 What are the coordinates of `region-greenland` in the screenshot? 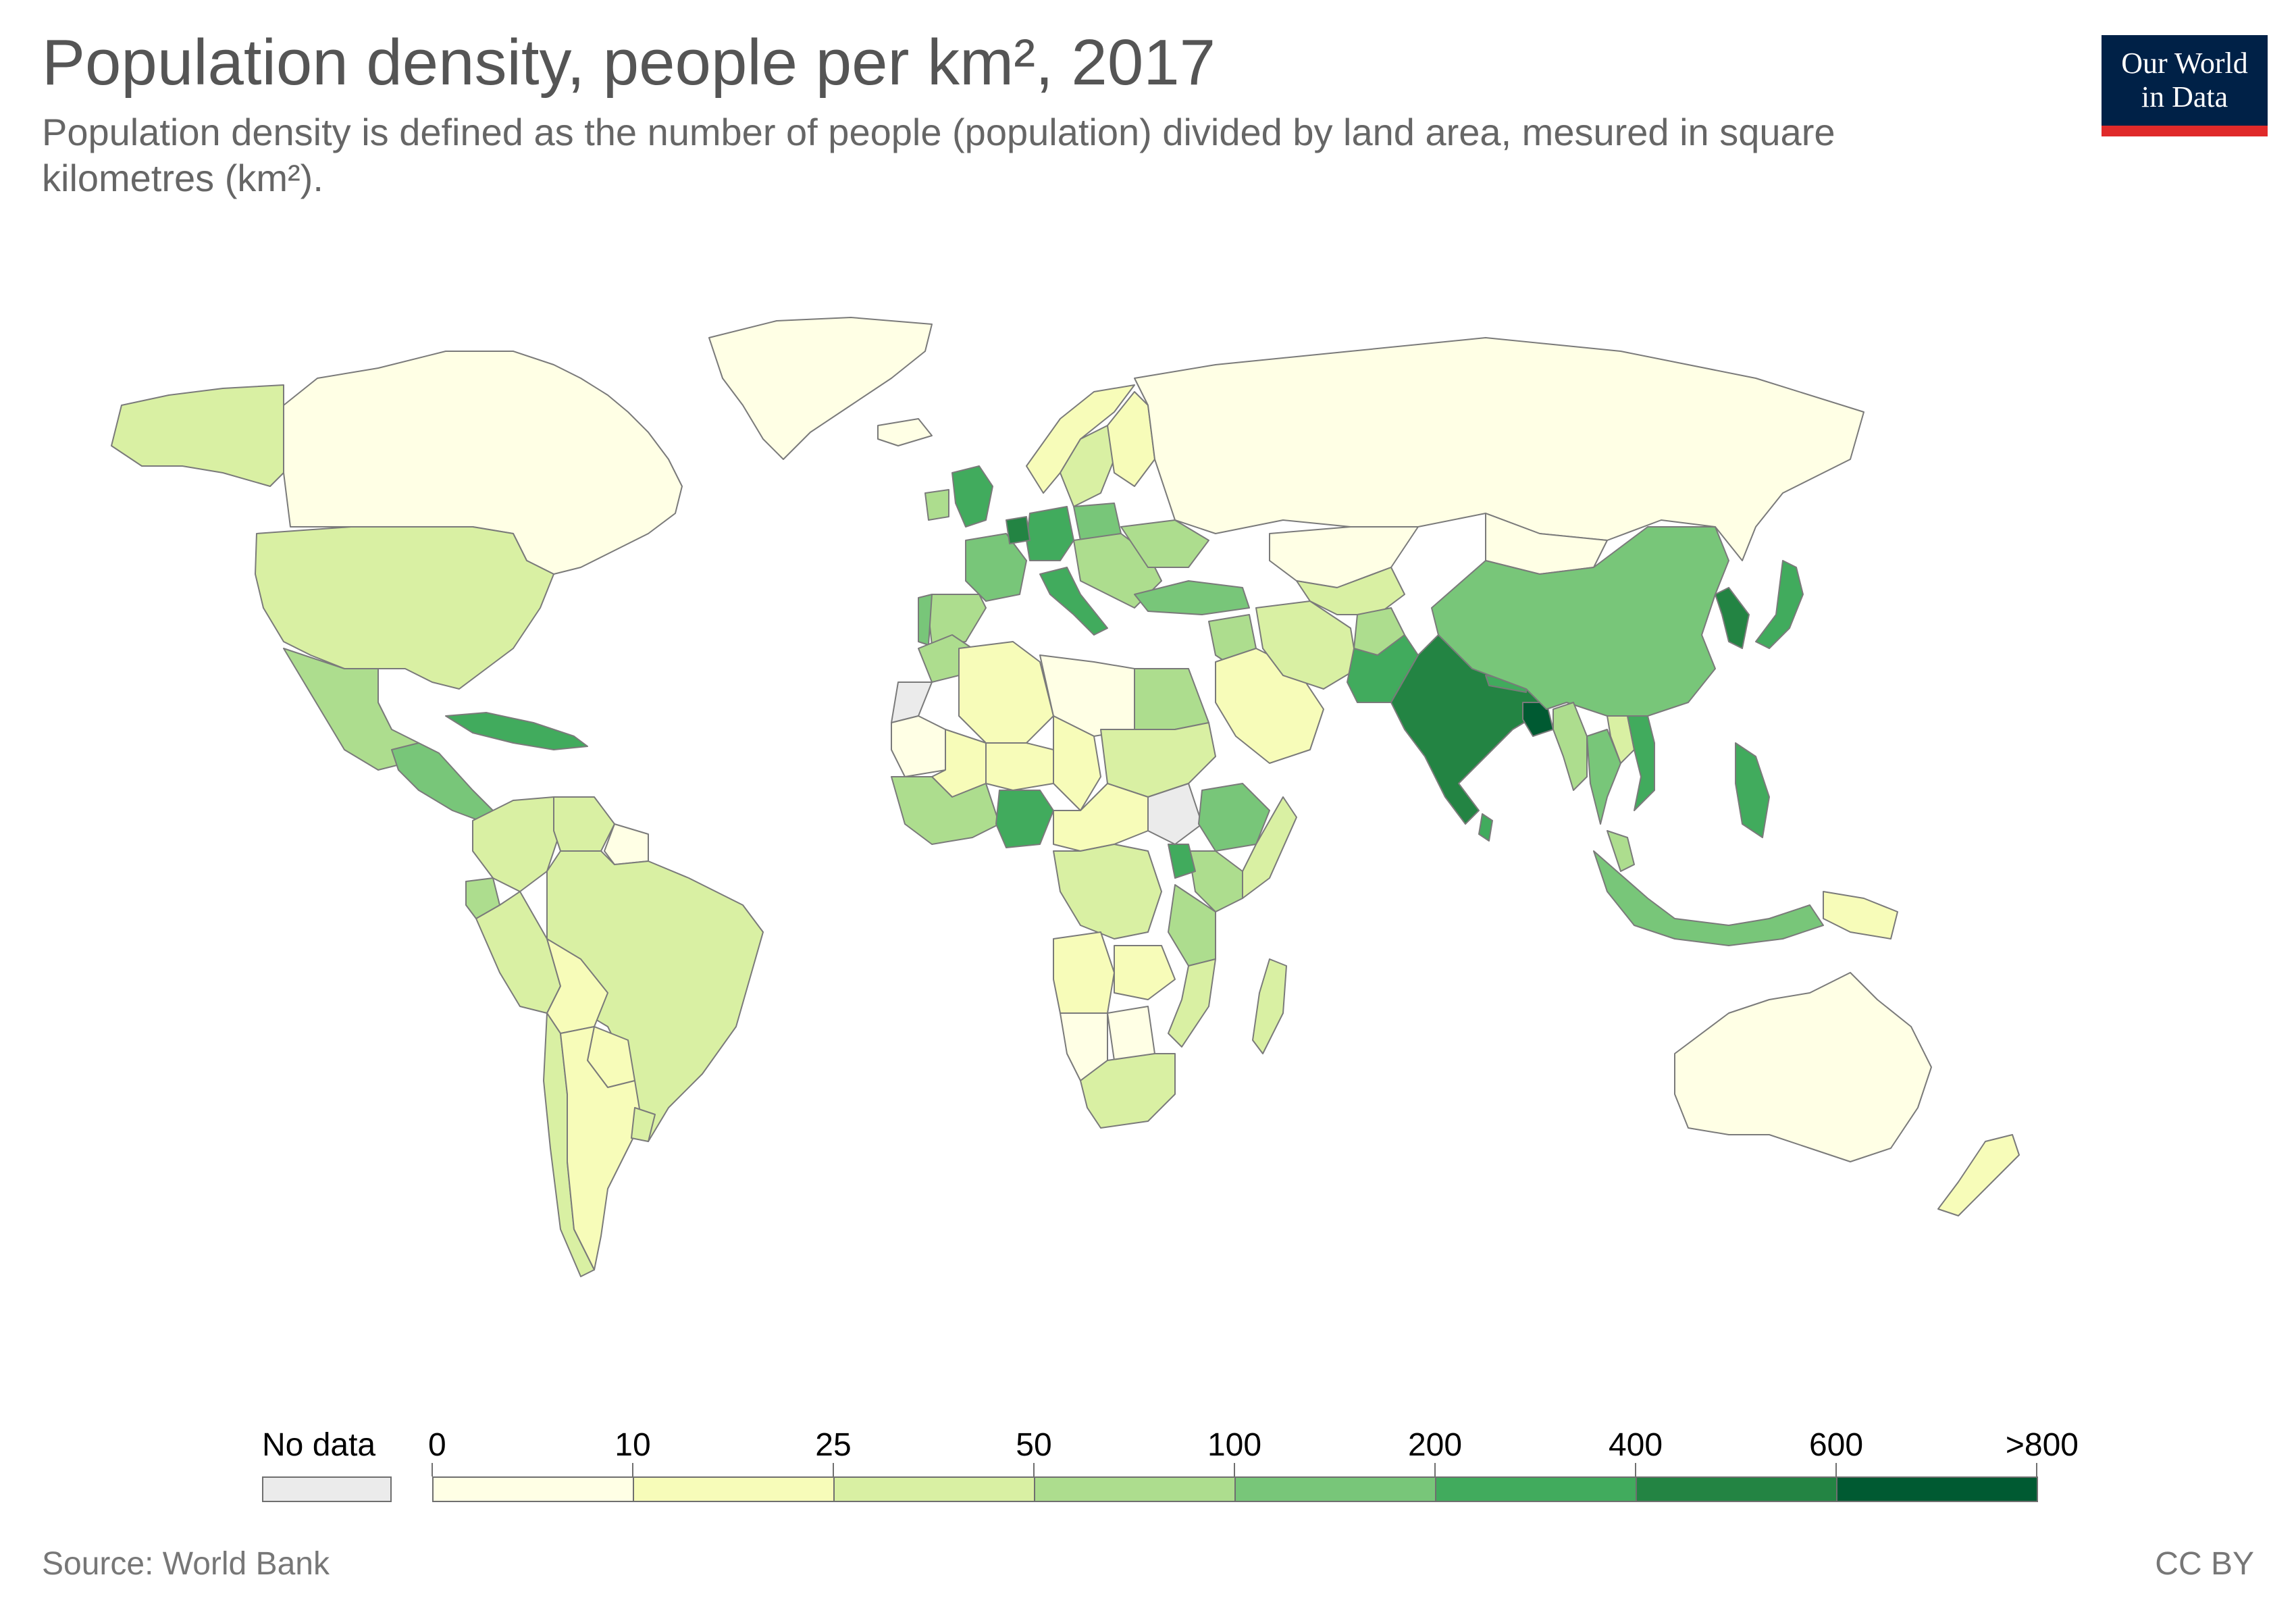 It's located at (820, 388).